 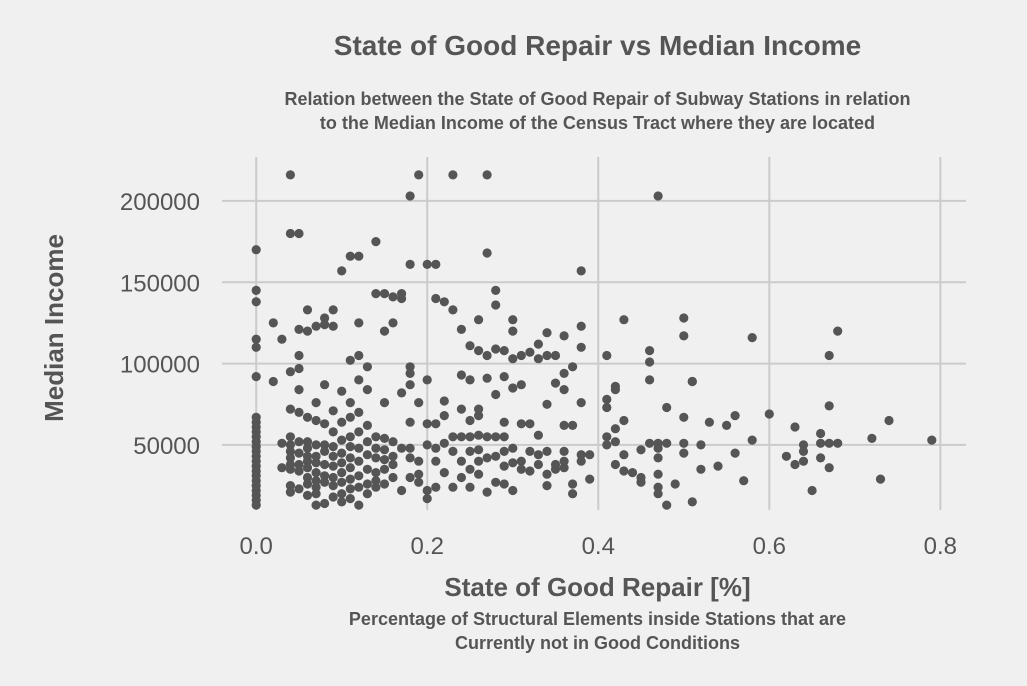 I want to click on y-axis-label: Median Income, so click(x=54, y=328).